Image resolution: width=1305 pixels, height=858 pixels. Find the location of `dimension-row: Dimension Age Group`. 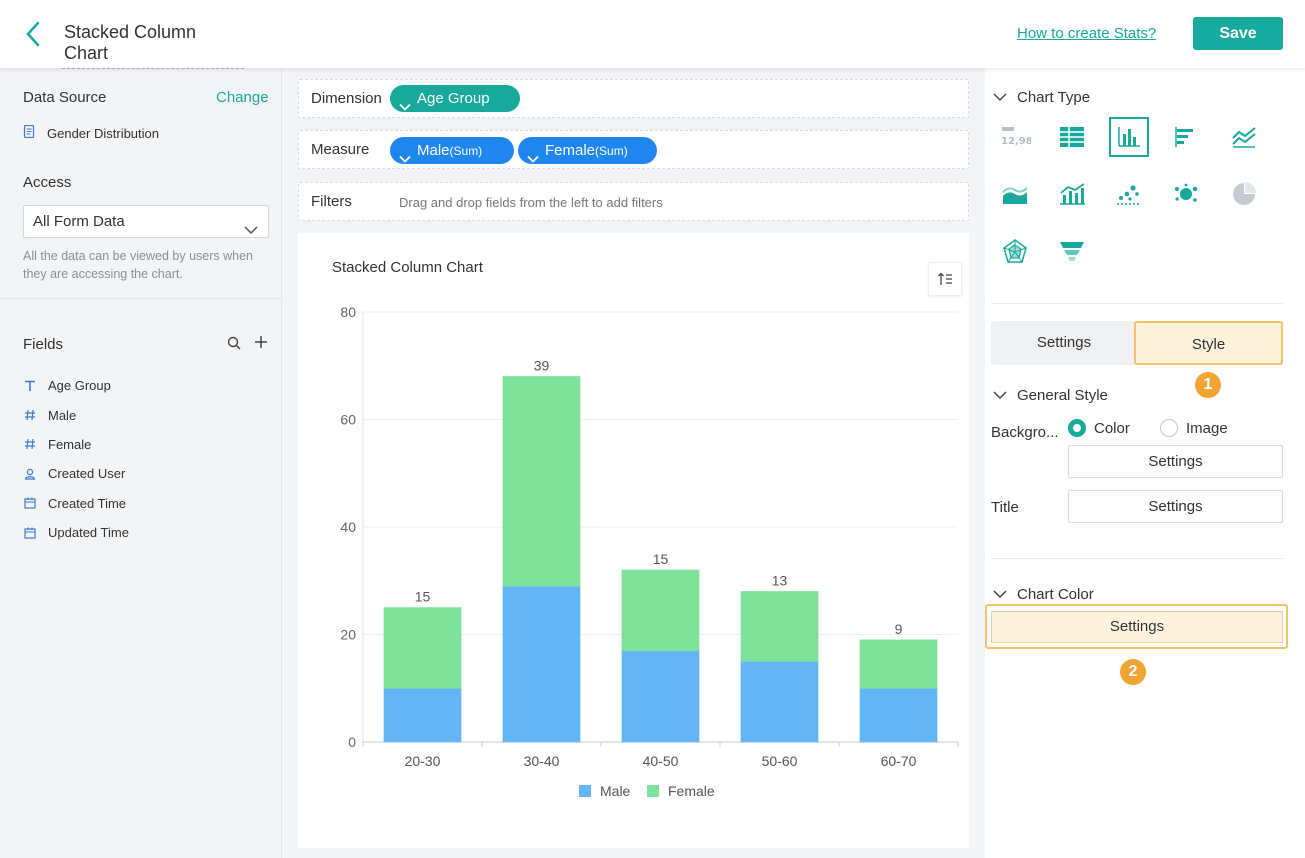

dimension-row: Dimension Age Group is located at coordinates (633, 98).